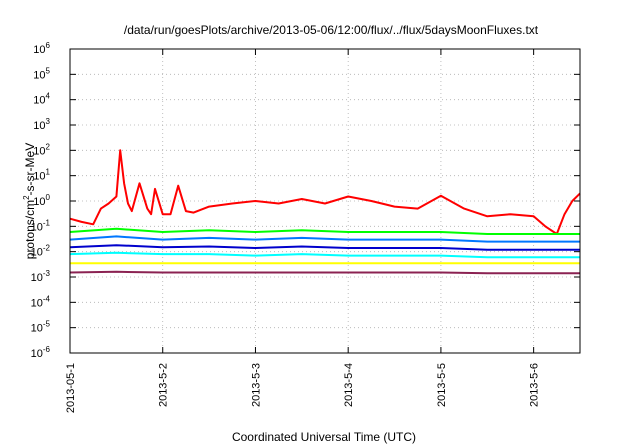 This screenshot has width=640, height=448. Describe the element at coordinates (41, 175) in the screenshot. I see `y-tick-label: 10¹` at that location.